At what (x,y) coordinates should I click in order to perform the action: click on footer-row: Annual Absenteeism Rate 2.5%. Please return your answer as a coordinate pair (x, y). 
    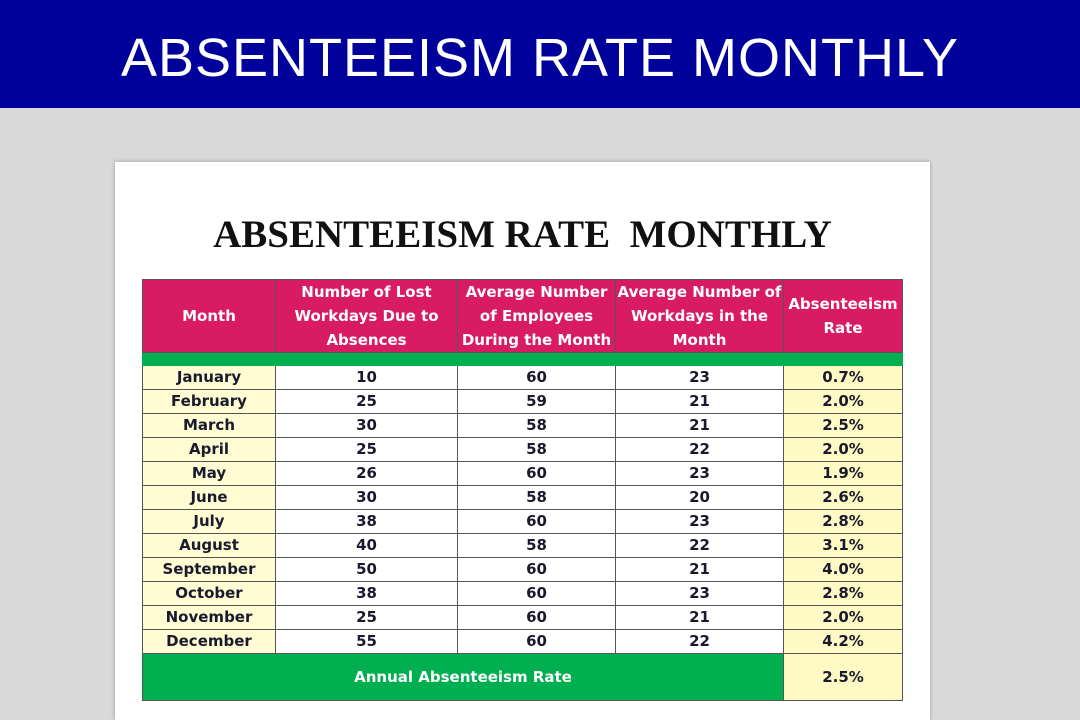
    Looking at the image, I should click on (522, 677).